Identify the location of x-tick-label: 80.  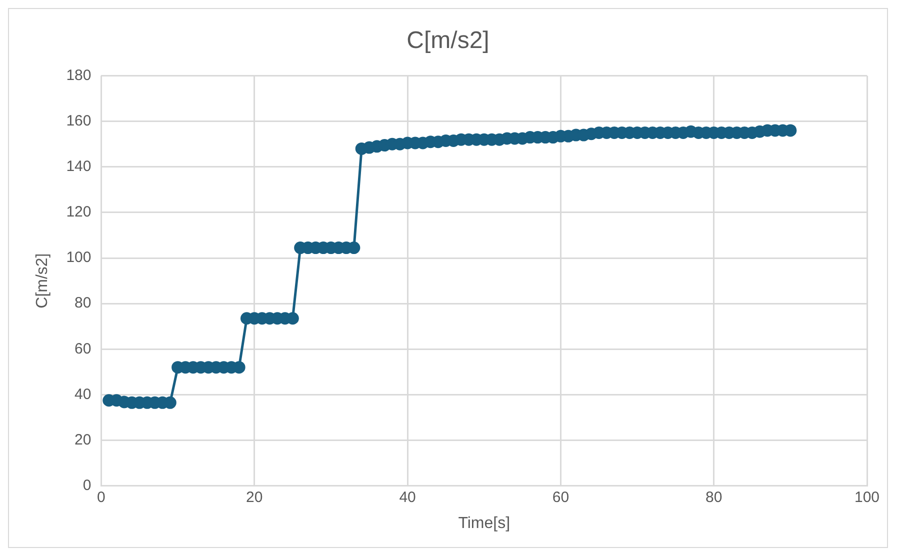
(714, 497).